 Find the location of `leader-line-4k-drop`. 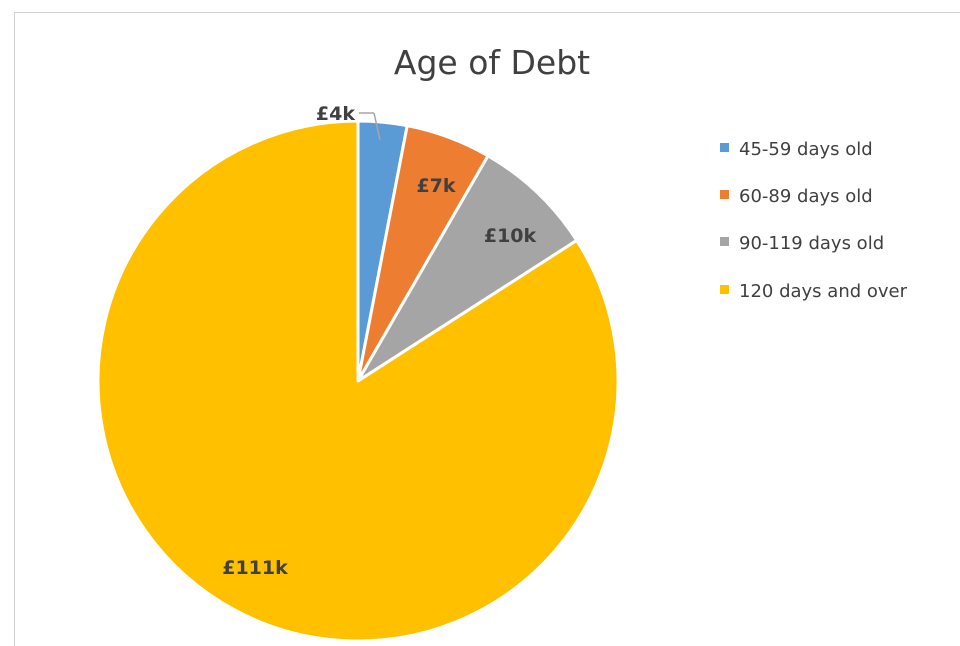

leader-line-4k-drop is located at coordinates (377, 126).